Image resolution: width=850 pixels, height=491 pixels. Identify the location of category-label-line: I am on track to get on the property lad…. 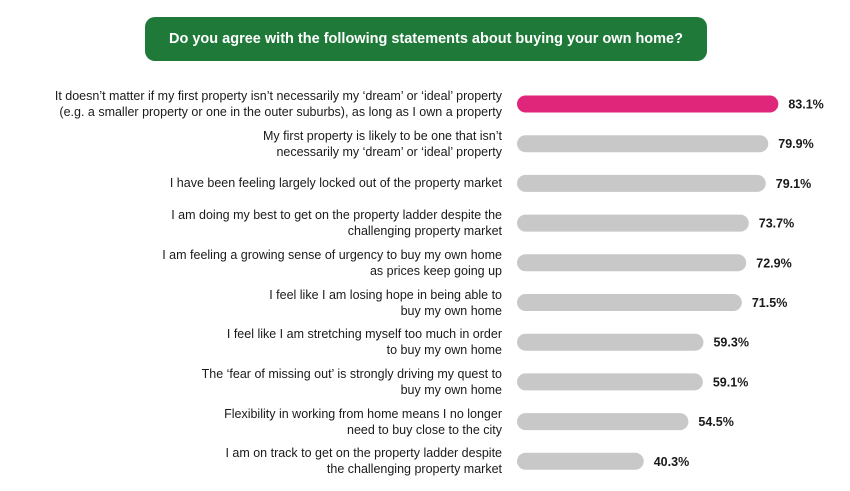
(363, 453).